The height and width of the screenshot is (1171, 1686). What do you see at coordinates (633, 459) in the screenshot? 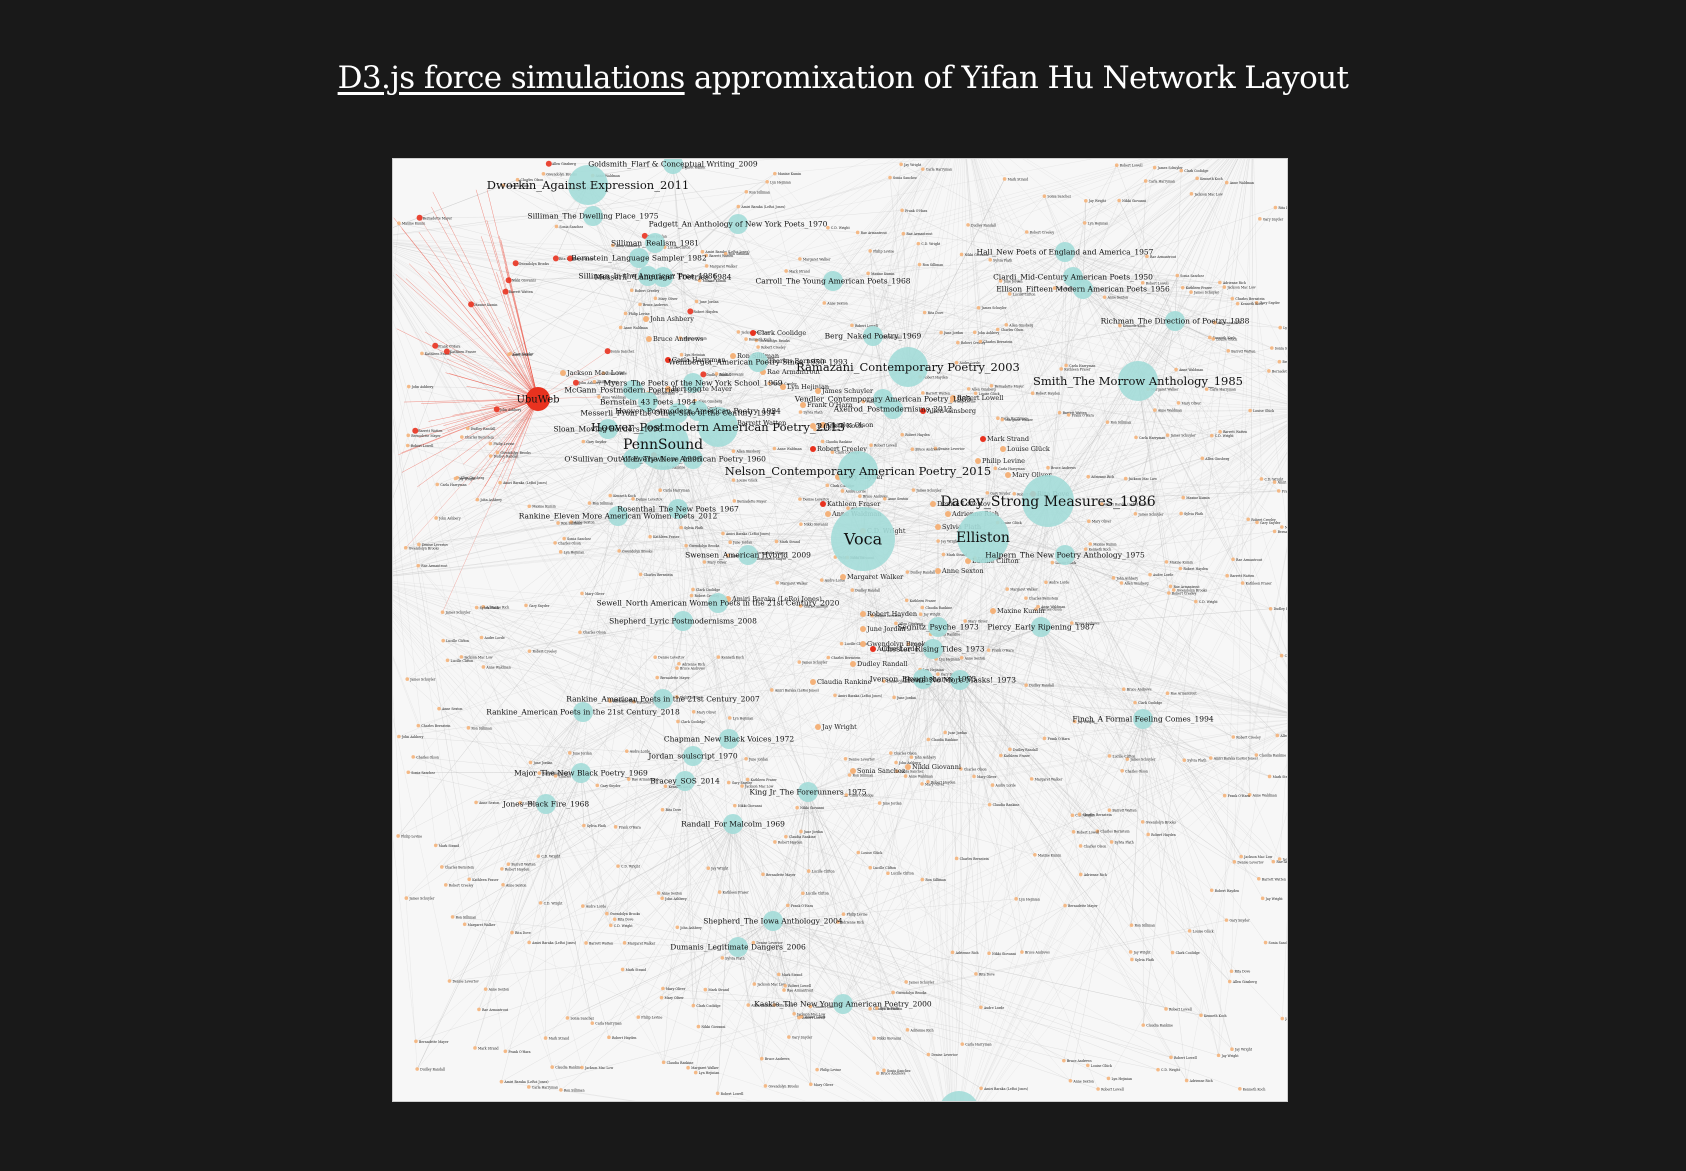
I see `hub-node-o-sullivan-out-of-everywhere-1996` at bounding box center [633, 459].